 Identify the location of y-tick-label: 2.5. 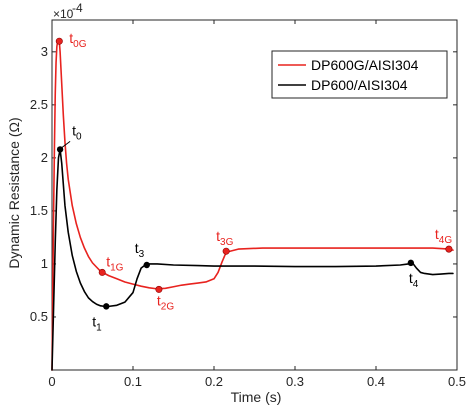
(39, 104).